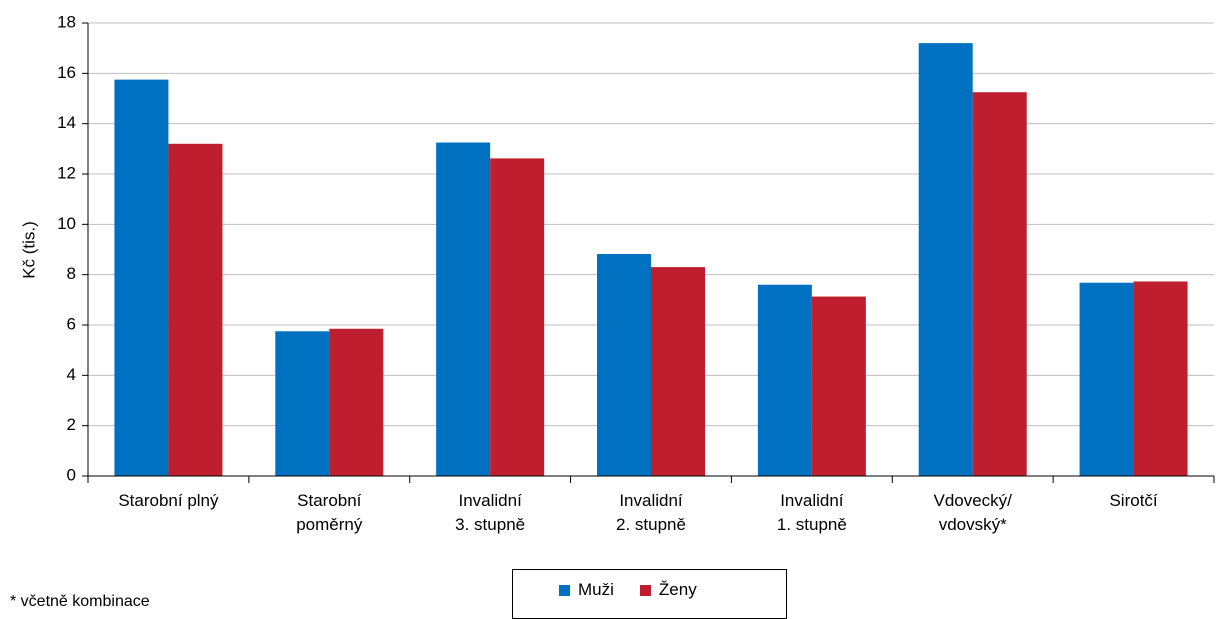  I want to click on x-category-label: poměrný, so click(329, 524).